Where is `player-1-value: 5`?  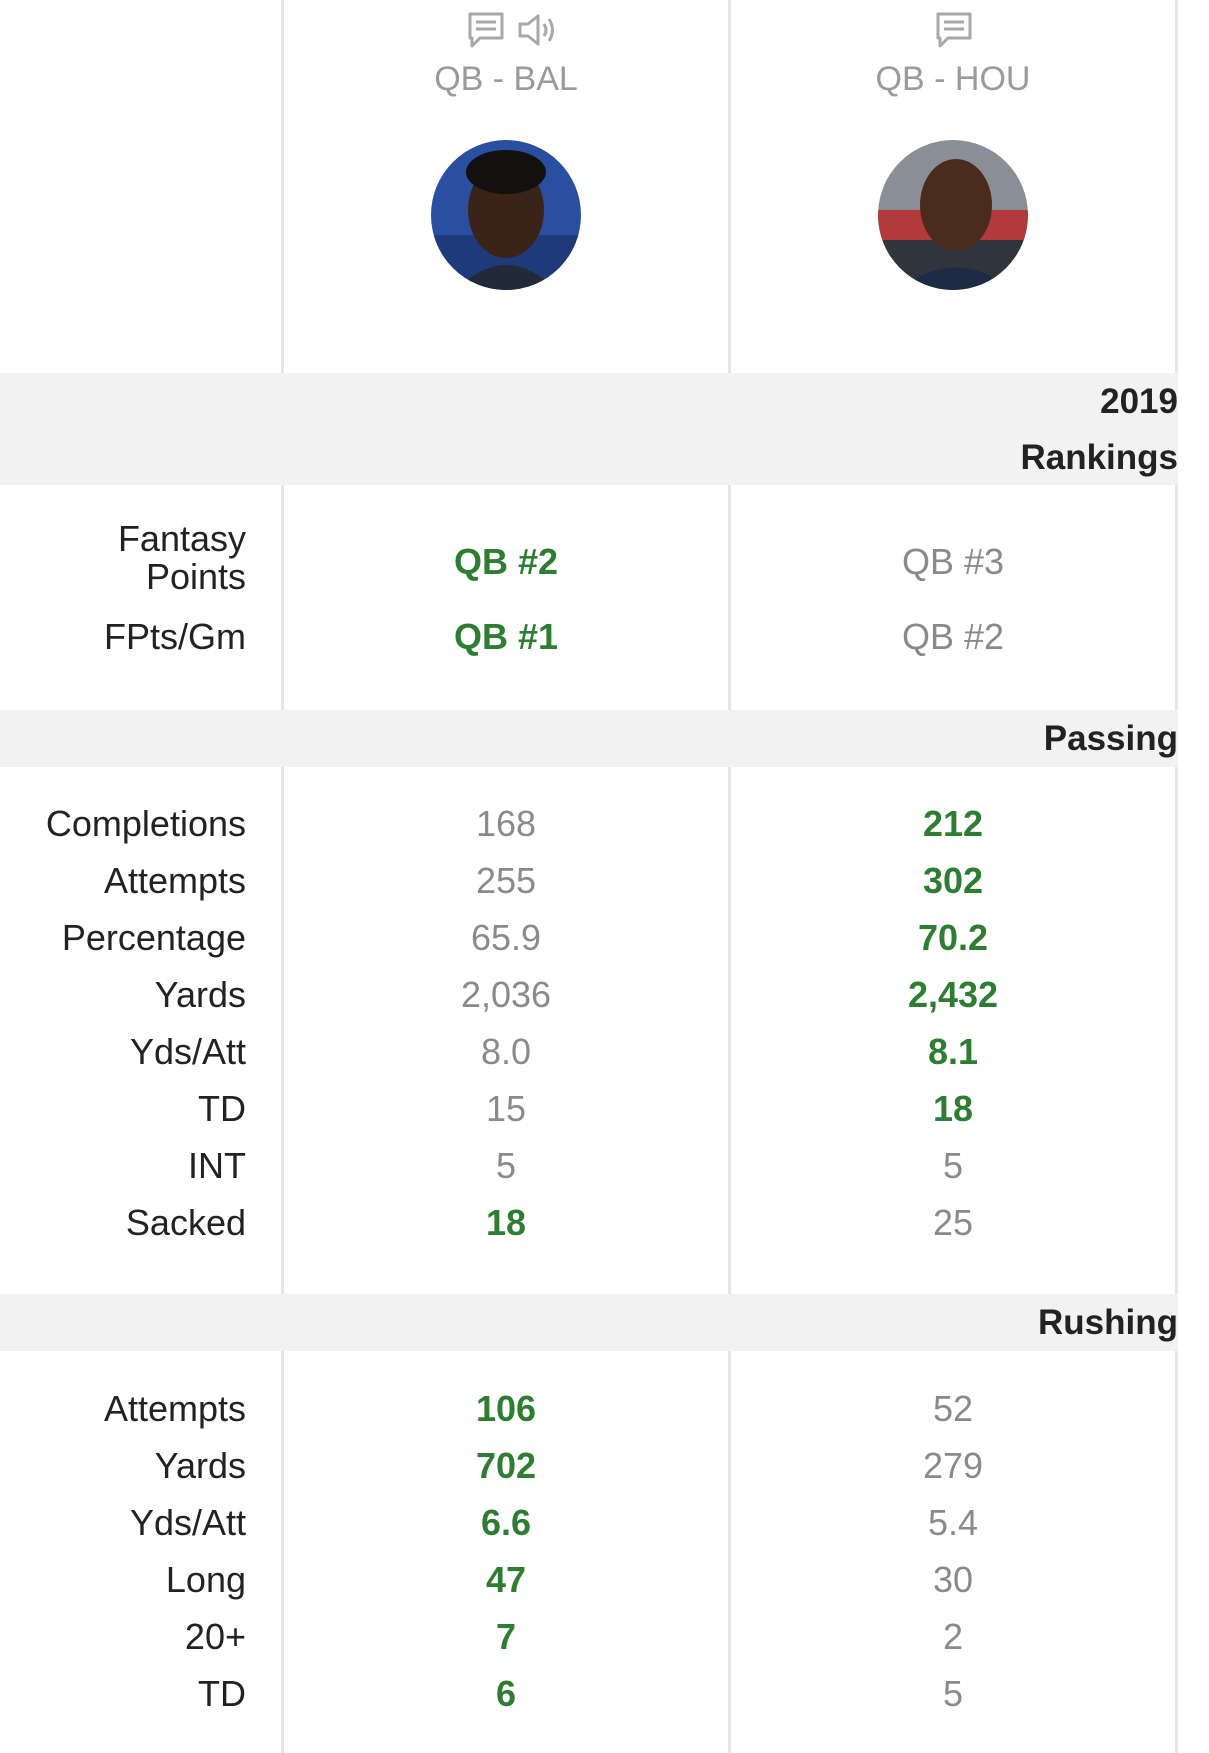 player-1-value: 5 is located at coordinates (506, 1165).